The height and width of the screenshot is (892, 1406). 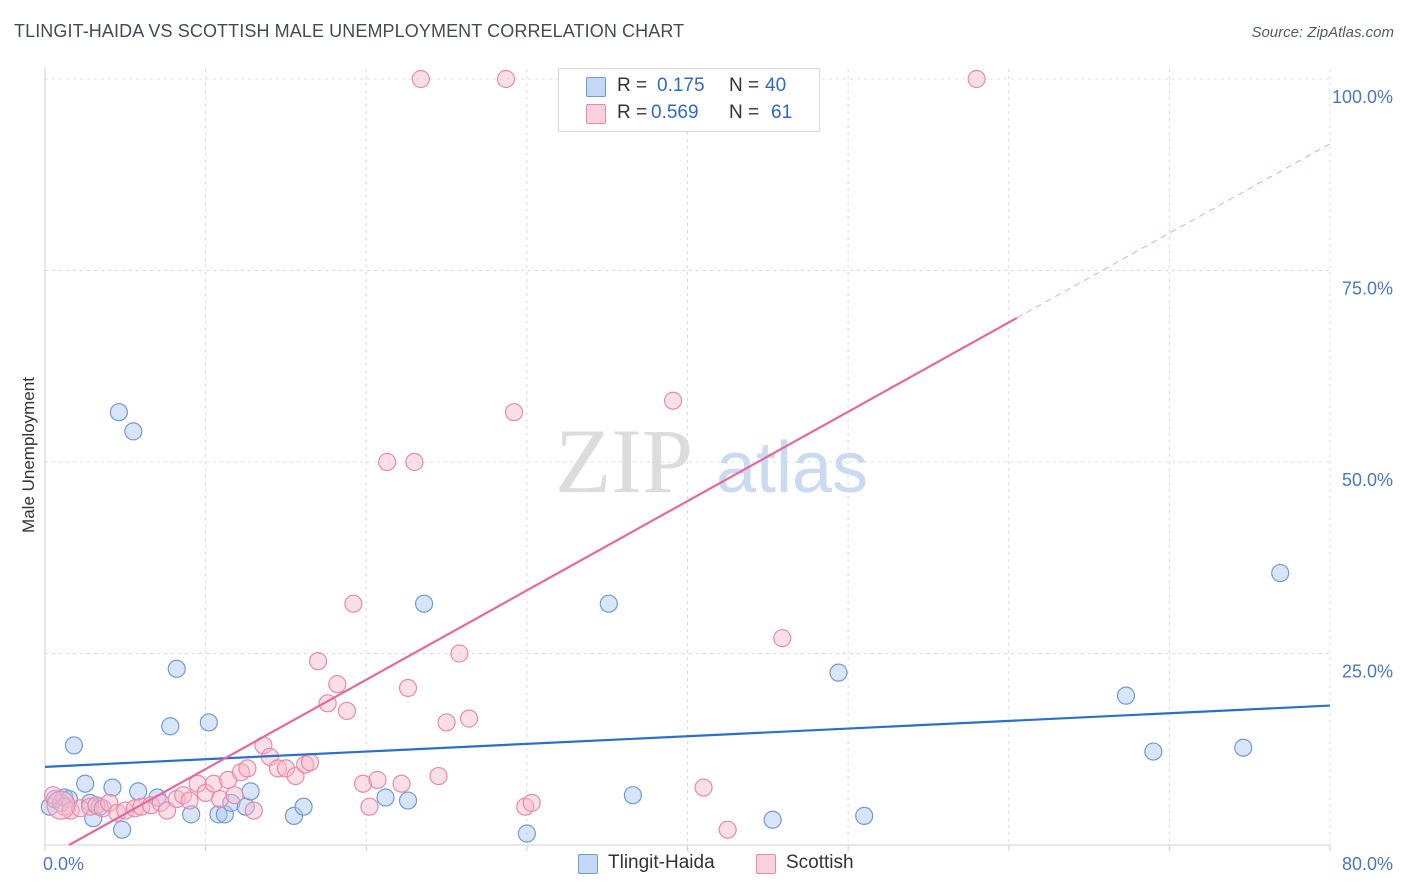 What do you see at coordinates (776, 85) in the screenshot?
I see `legend-n-value: 40` at bounding box center [776, 85].